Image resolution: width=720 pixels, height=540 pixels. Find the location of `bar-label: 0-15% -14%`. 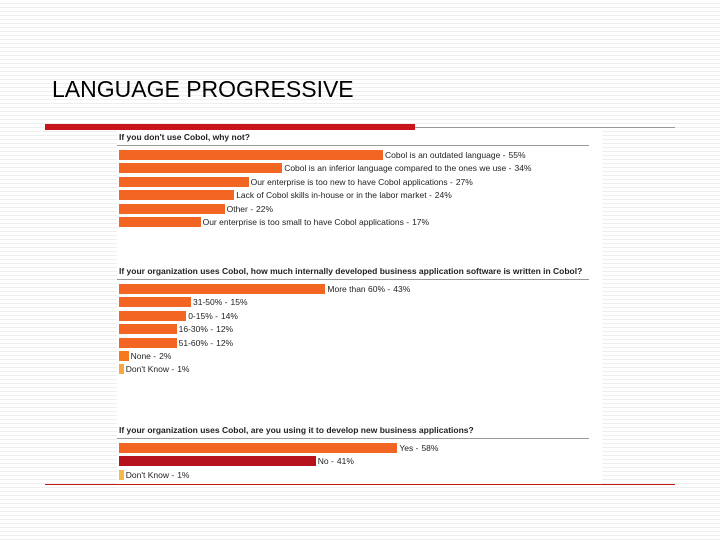

bar-label: 0-15% -14% is located at coordinates (213, 316).